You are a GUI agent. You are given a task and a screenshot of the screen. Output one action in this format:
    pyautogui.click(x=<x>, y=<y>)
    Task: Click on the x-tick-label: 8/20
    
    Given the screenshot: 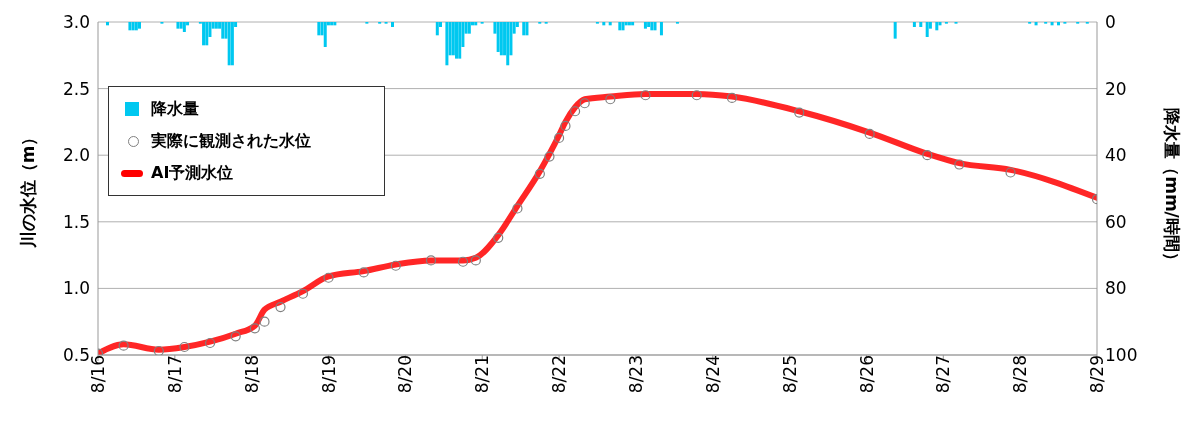 What is the action you would take?
    pyautogui.click(x=405, y=374)
    